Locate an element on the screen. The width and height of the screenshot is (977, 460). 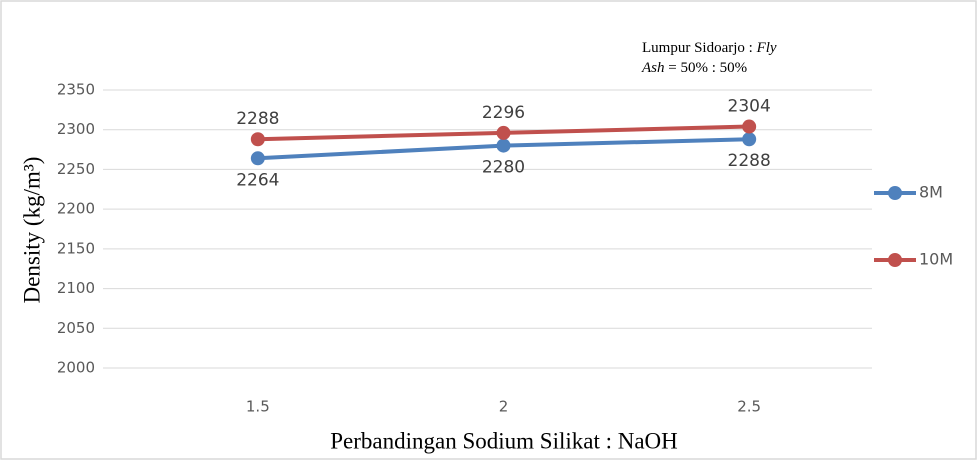
x-tick-label: 1.5 is located at coordinates (258, 407).